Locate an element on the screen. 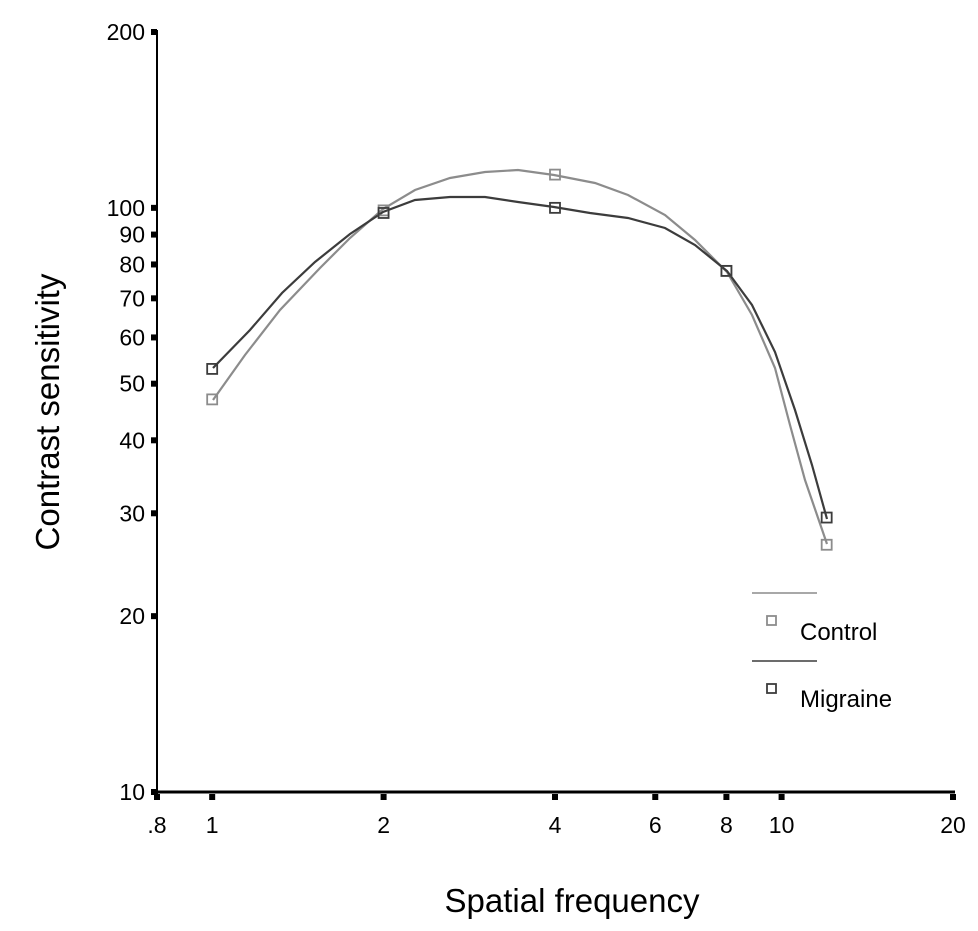  legend-item-control: Control is located at coordinates (814, 619).